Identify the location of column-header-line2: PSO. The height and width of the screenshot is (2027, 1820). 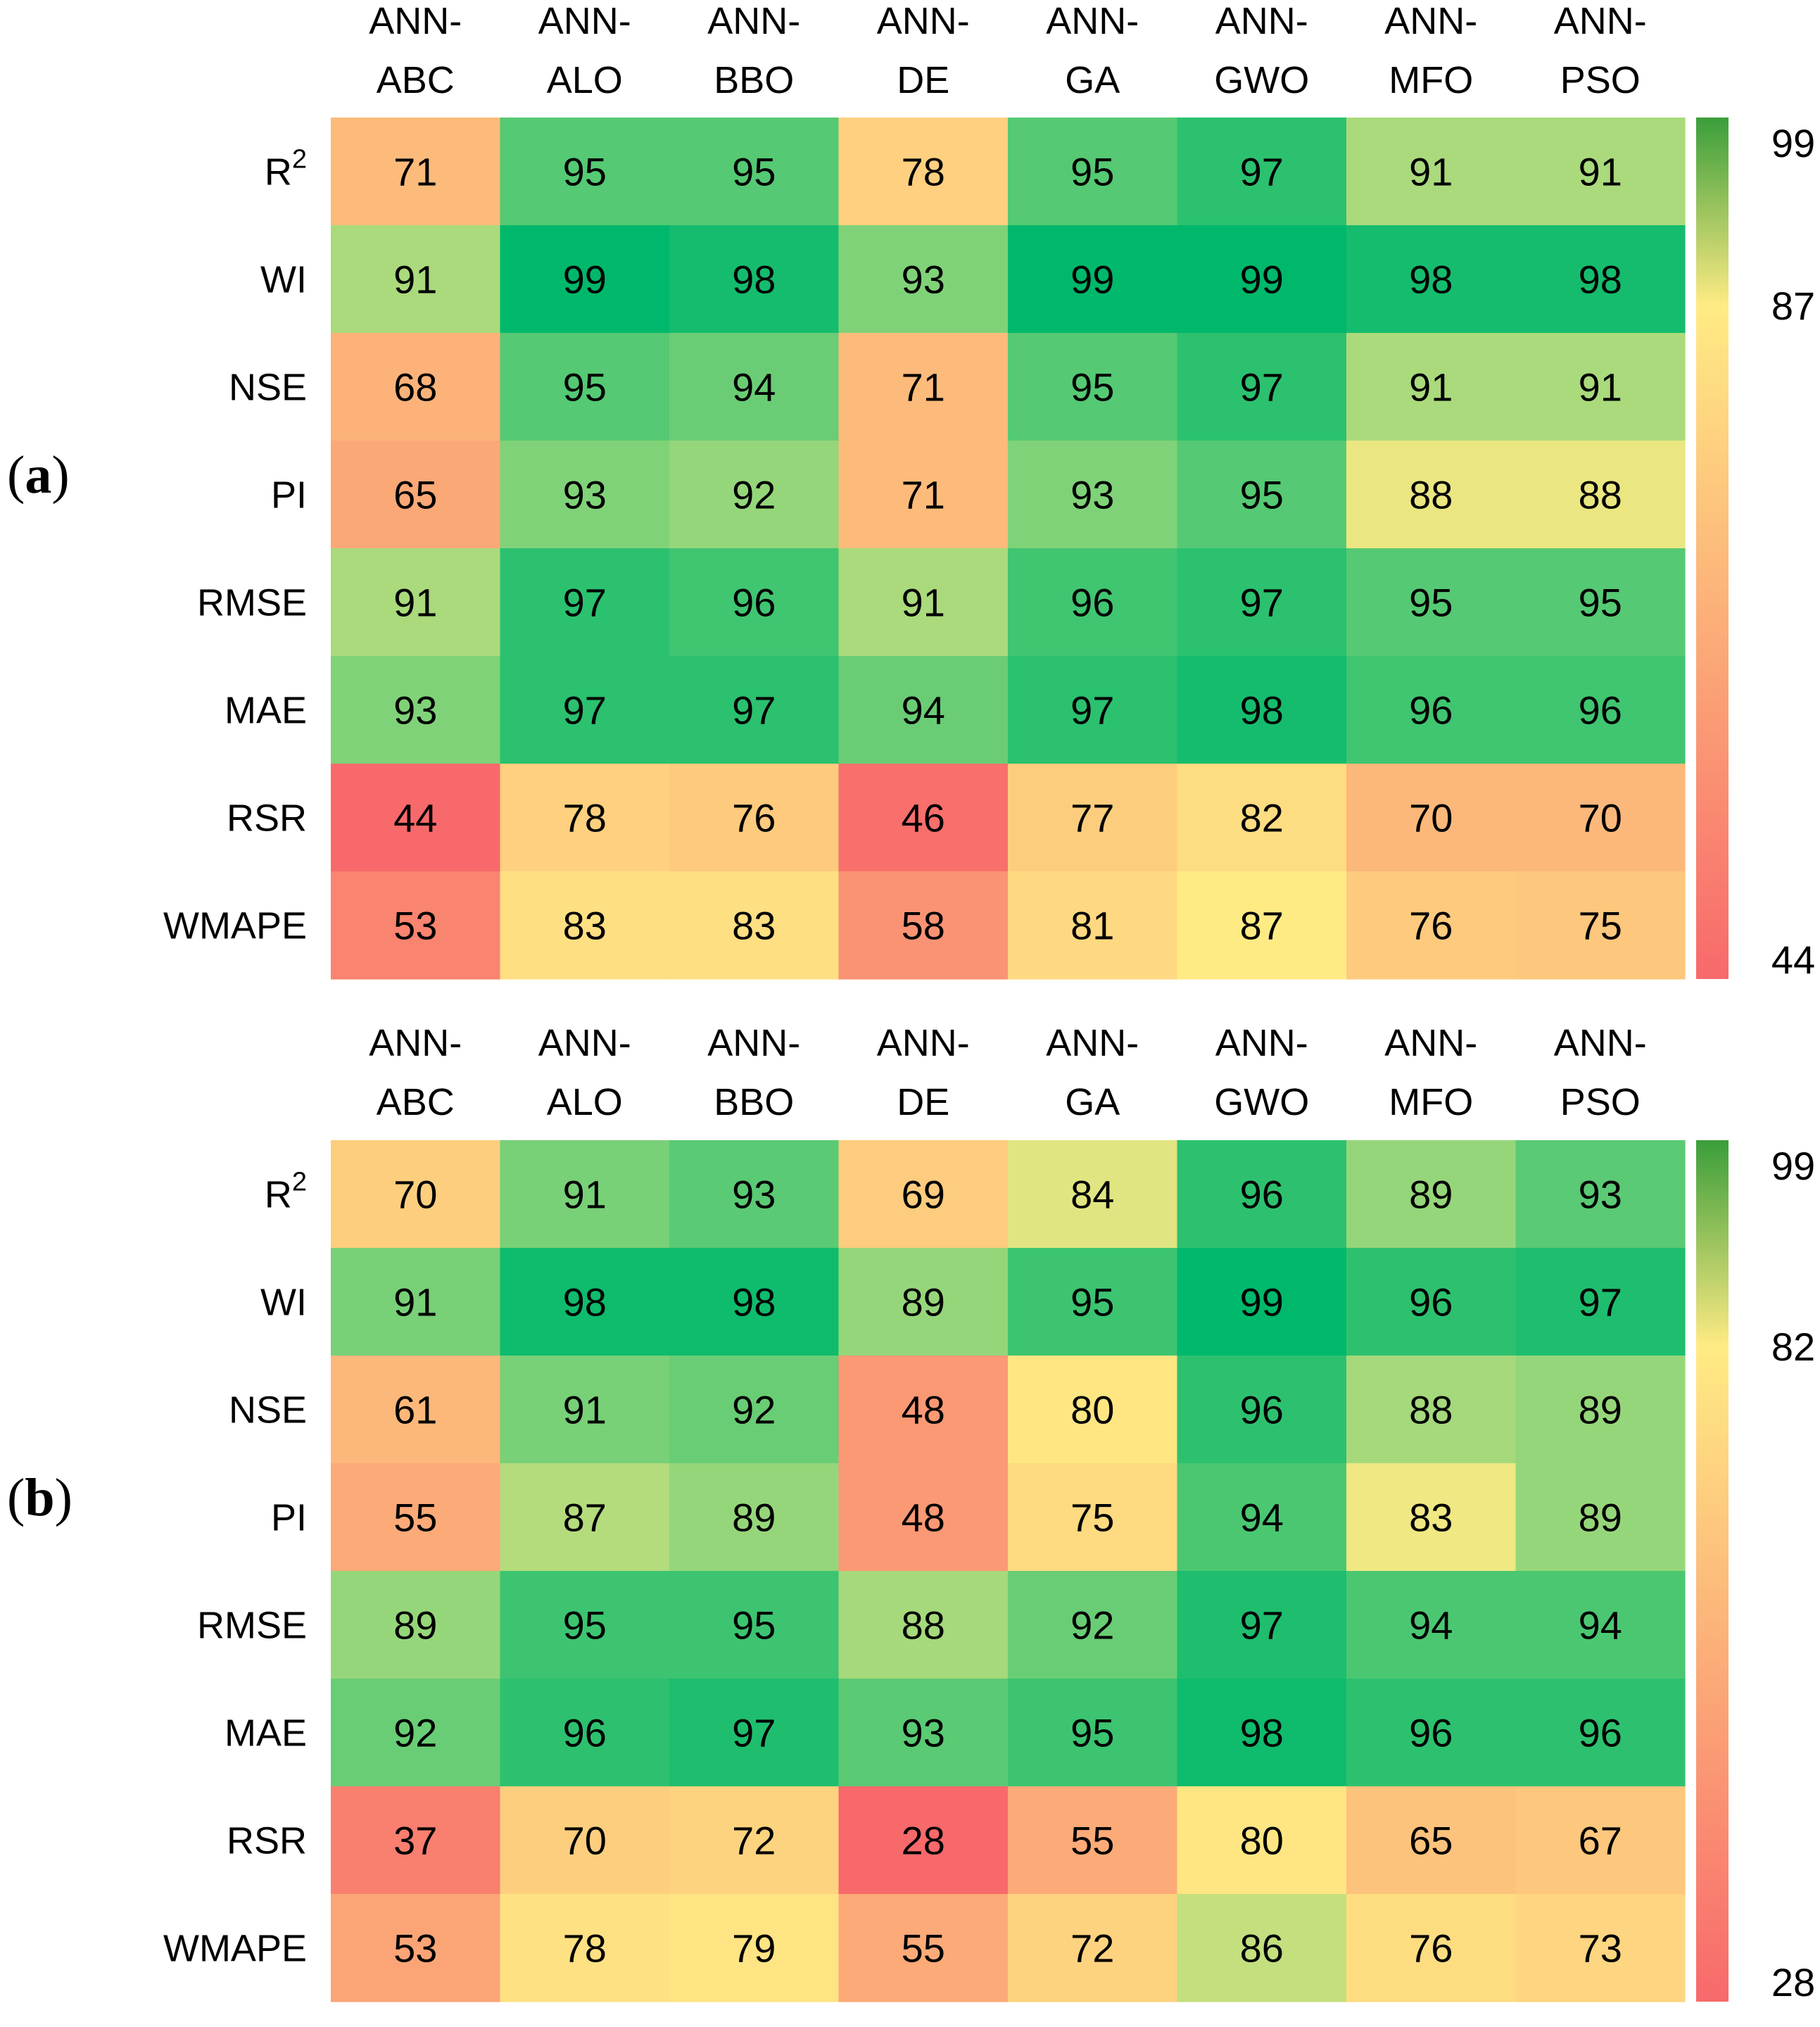
(1600, 1102).